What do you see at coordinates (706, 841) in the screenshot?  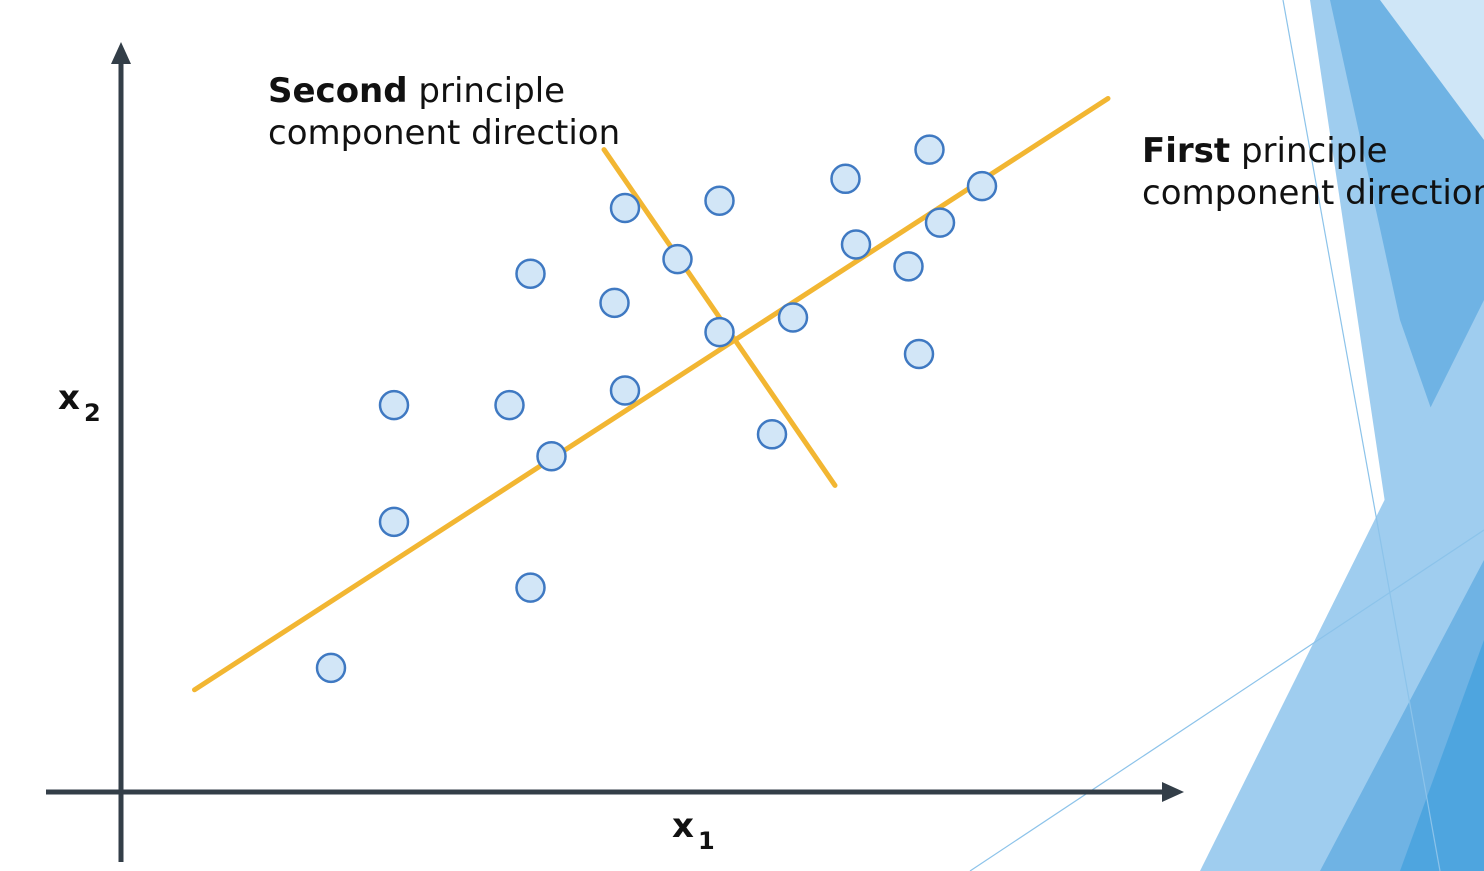 I see `x-axis-label-sub: 1` at bounding box center [706, 841].